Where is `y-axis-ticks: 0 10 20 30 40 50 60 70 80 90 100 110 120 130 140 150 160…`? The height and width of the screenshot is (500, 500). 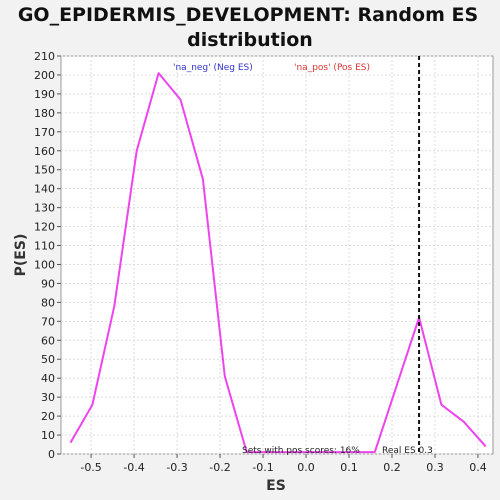 y-axis-ticks: 0 10 20 30 40 50 60 70 80 90 100 110 120 130 140 150 160… is located at coordinates (47, 255).